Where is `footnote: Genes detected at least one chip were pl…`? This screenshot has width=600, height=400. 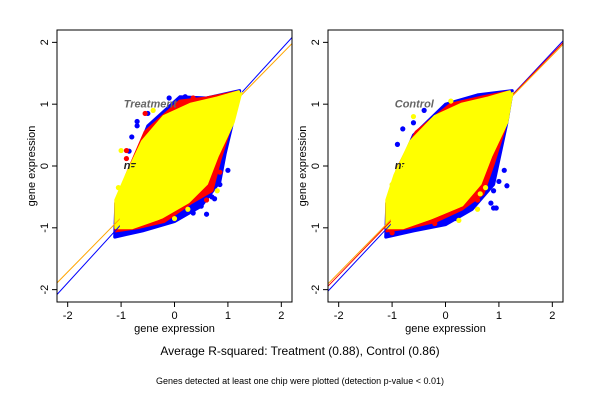
footnote: Genes detected at least one chip were pl… is located at coordinates (300, 381).